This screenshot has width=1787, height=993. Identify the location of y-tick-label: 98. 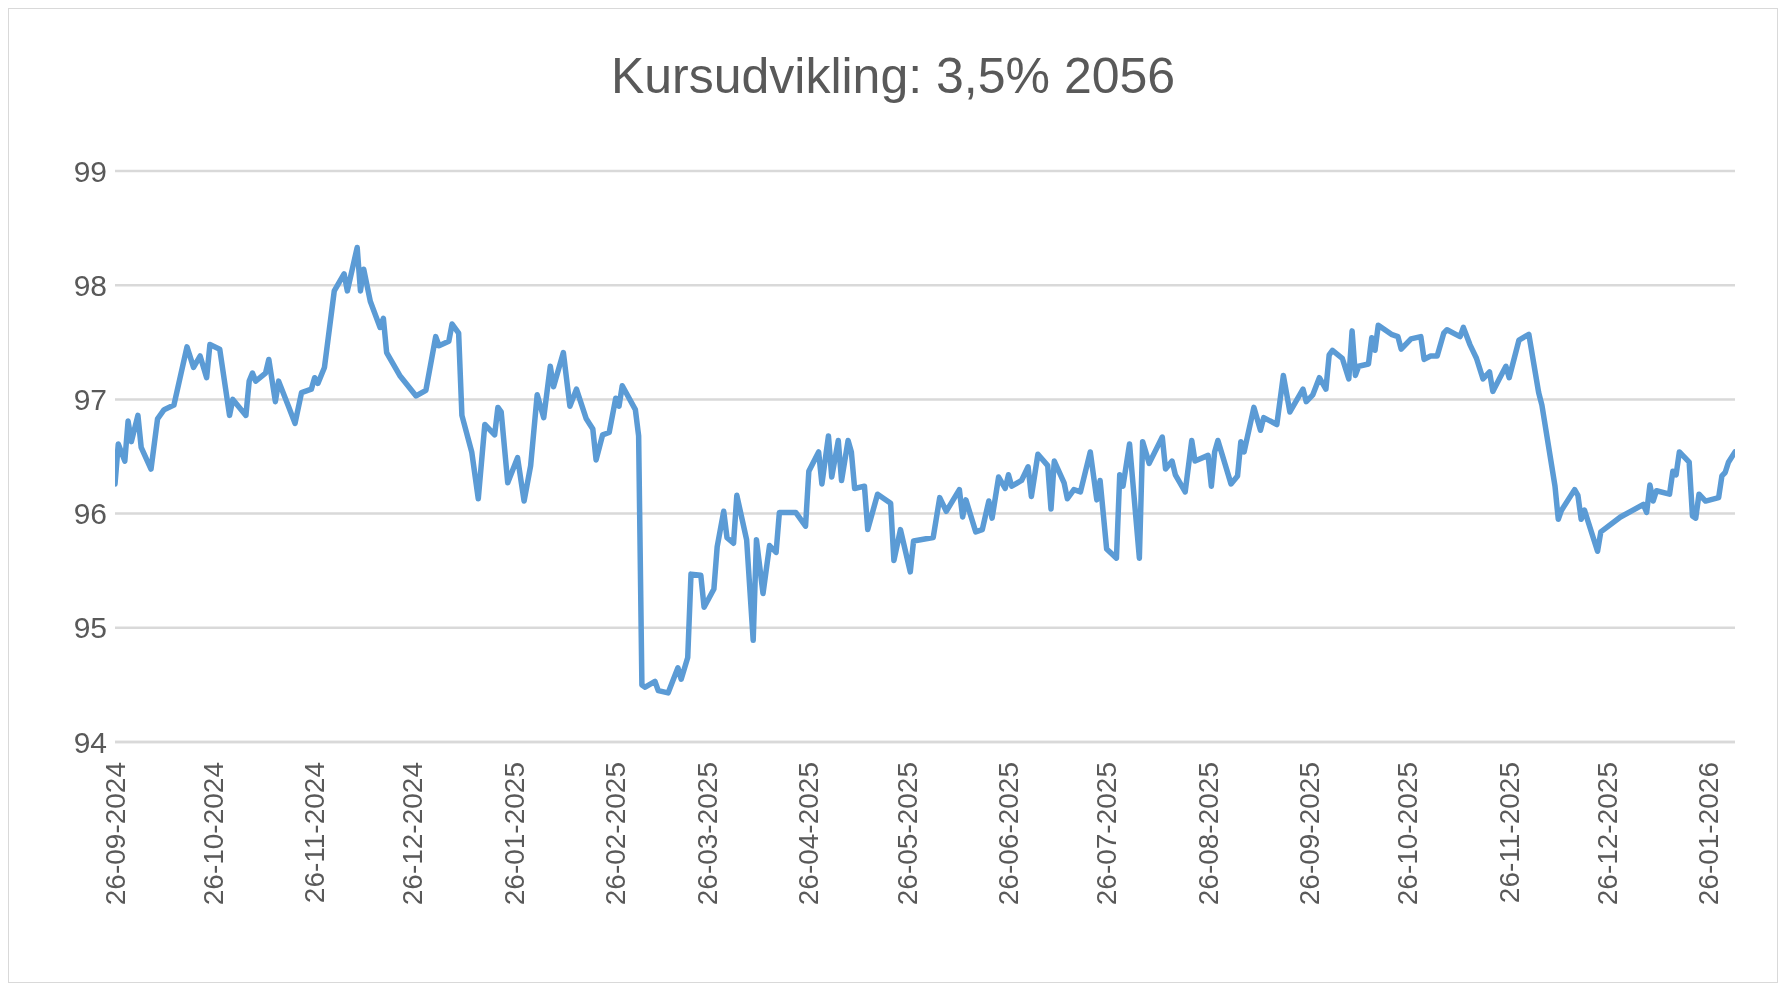
(90, 285).